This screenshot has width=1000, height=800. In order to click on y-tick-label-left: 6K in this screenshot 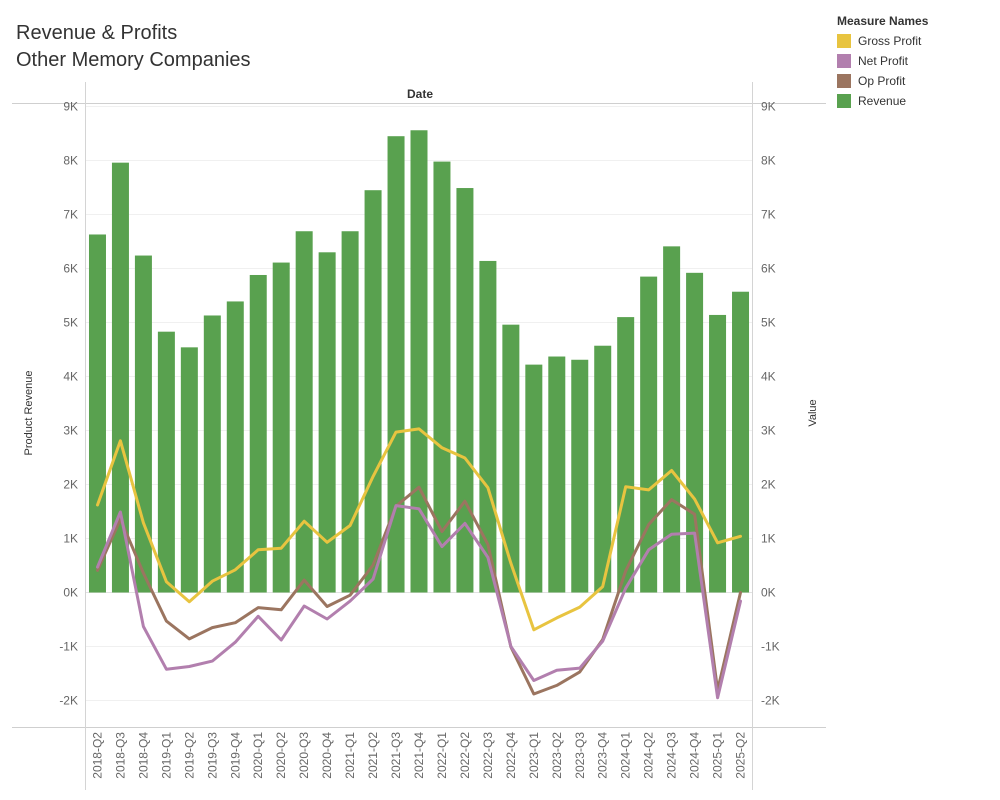, I will do `click(70, 269)`.